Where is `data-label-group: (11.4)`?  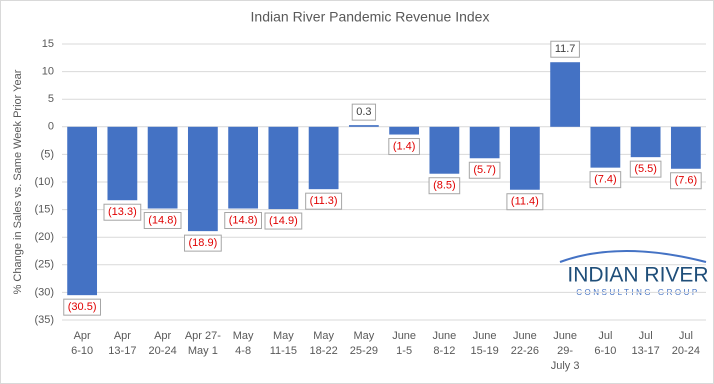
data-label-group: (11.4) is located at coordinates (525, 202).